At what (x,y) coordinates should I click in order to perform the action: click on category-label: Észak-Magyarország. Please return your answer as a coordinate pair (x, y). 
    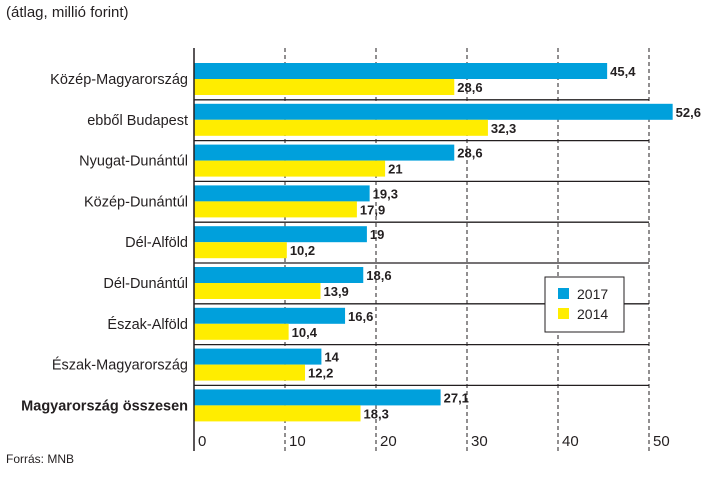
    Looking at the image, I should click on (120, 365).